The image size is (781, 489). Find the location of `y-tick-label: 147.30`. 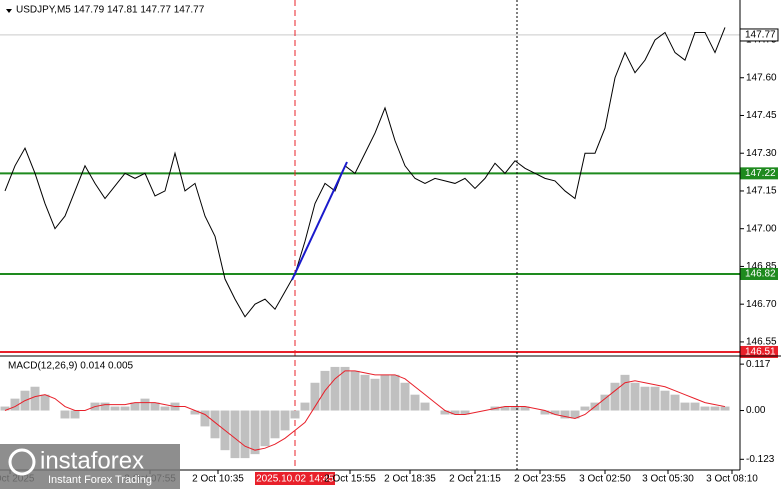

y-tick-label: 147.30 is located at coordinates (761, 153).